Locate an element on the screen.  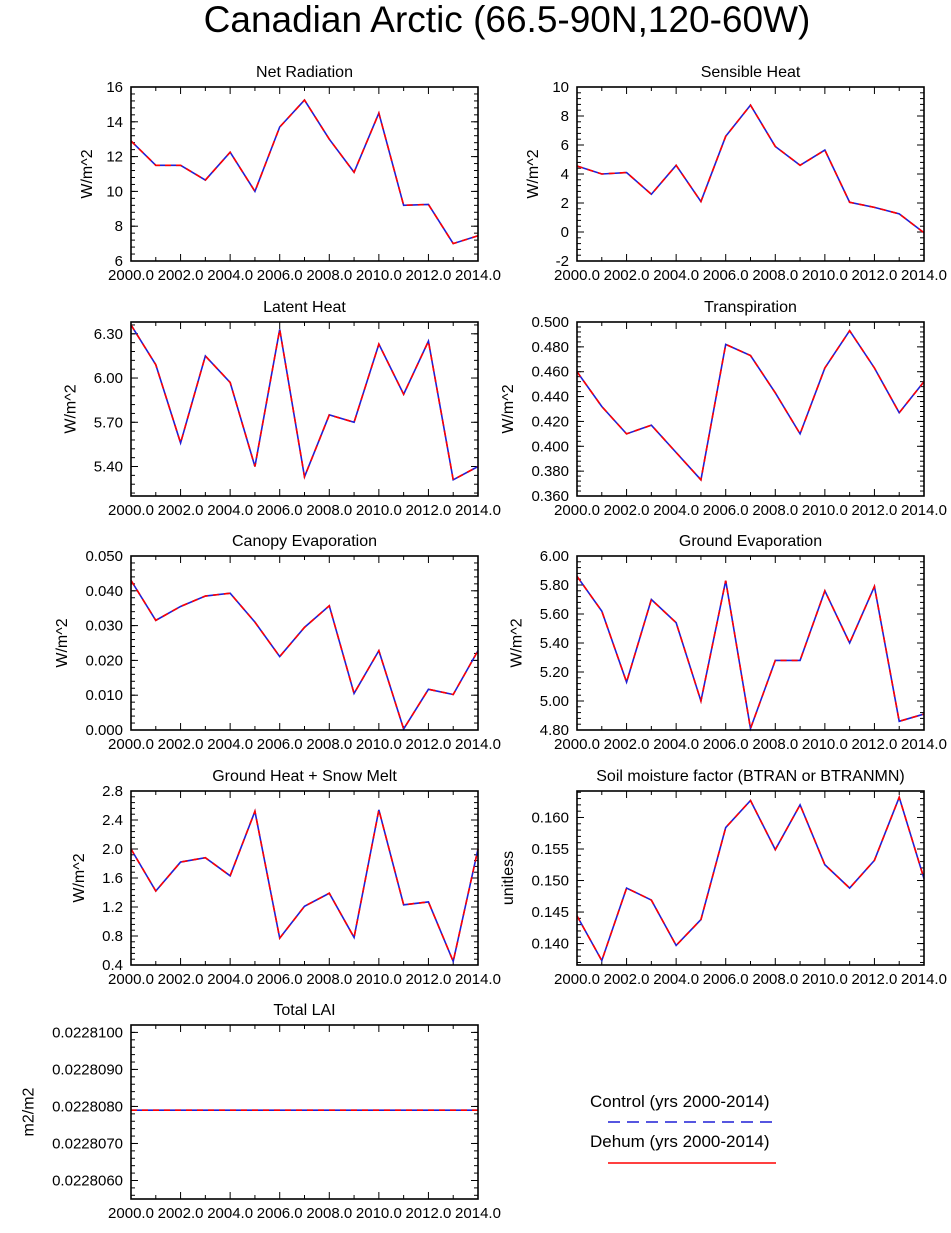
y-tick-label: 0.010 is located at coordinates (104, 695).